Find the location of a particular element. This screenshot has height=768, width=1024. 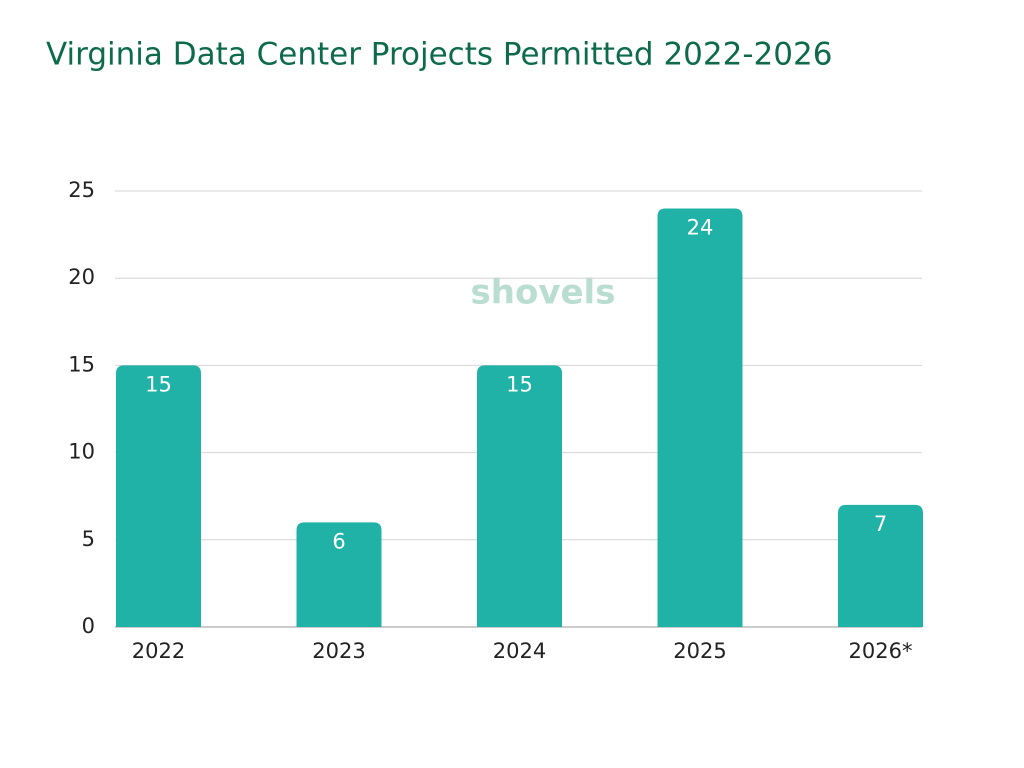

x-tick-label: 2024 is located at coordinates (519, 651).